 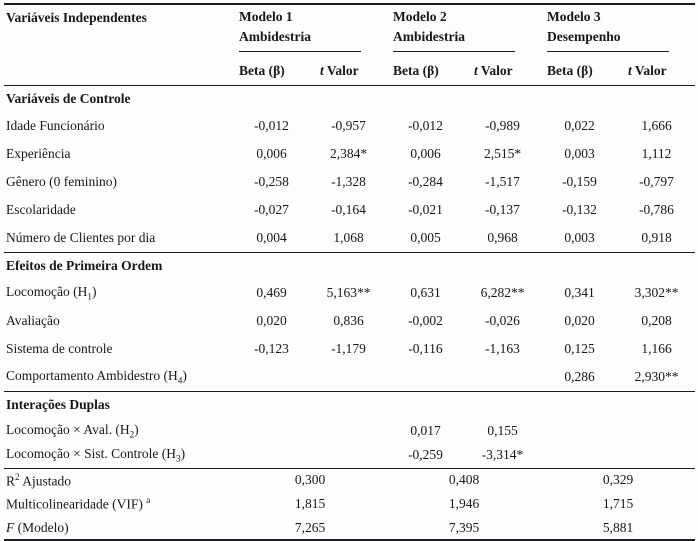 What do you see at coordinates (464, 503) in the screenshot?
I see `summary-value-cell: 1,946` at bounding box center [464, 503].